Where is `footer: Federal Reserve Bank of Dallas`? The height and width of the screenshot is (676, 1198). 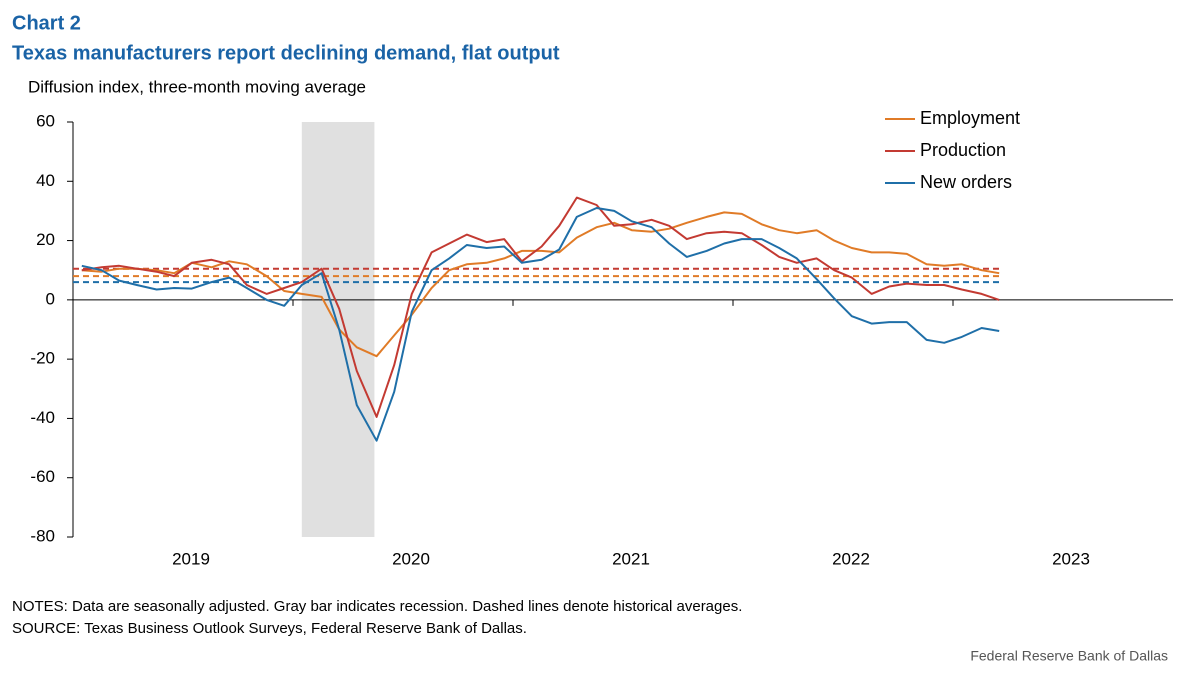 footer: Federal Reserve Bank of Dallas is located at coordinates (1069, 656).